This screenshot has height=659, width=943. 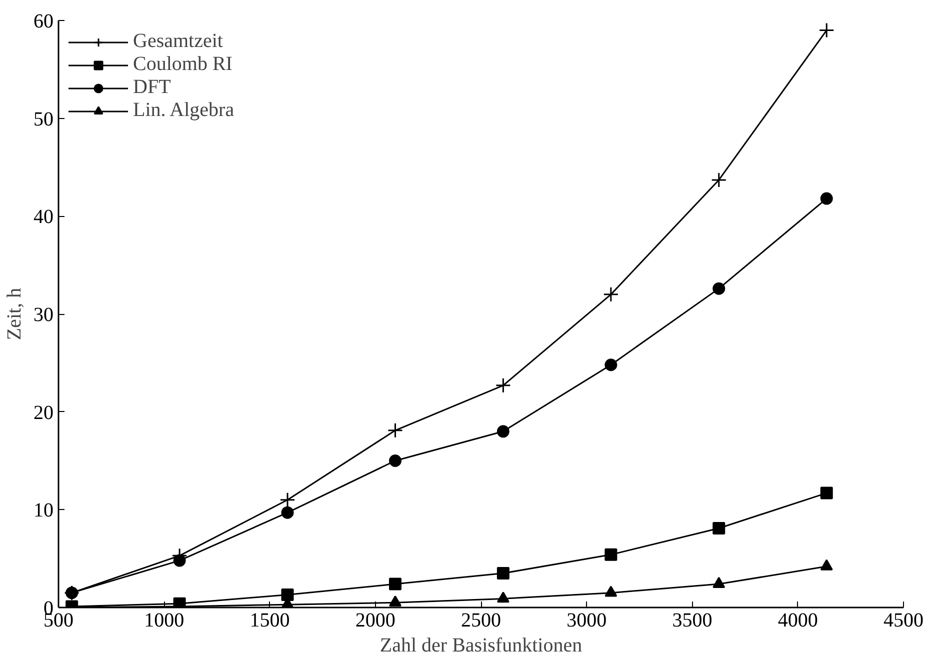 What do you see at coordinates (178, 41) in the screenshot?
I see `legend-label: Gesamtzeit` at bounding box center [178, 41].